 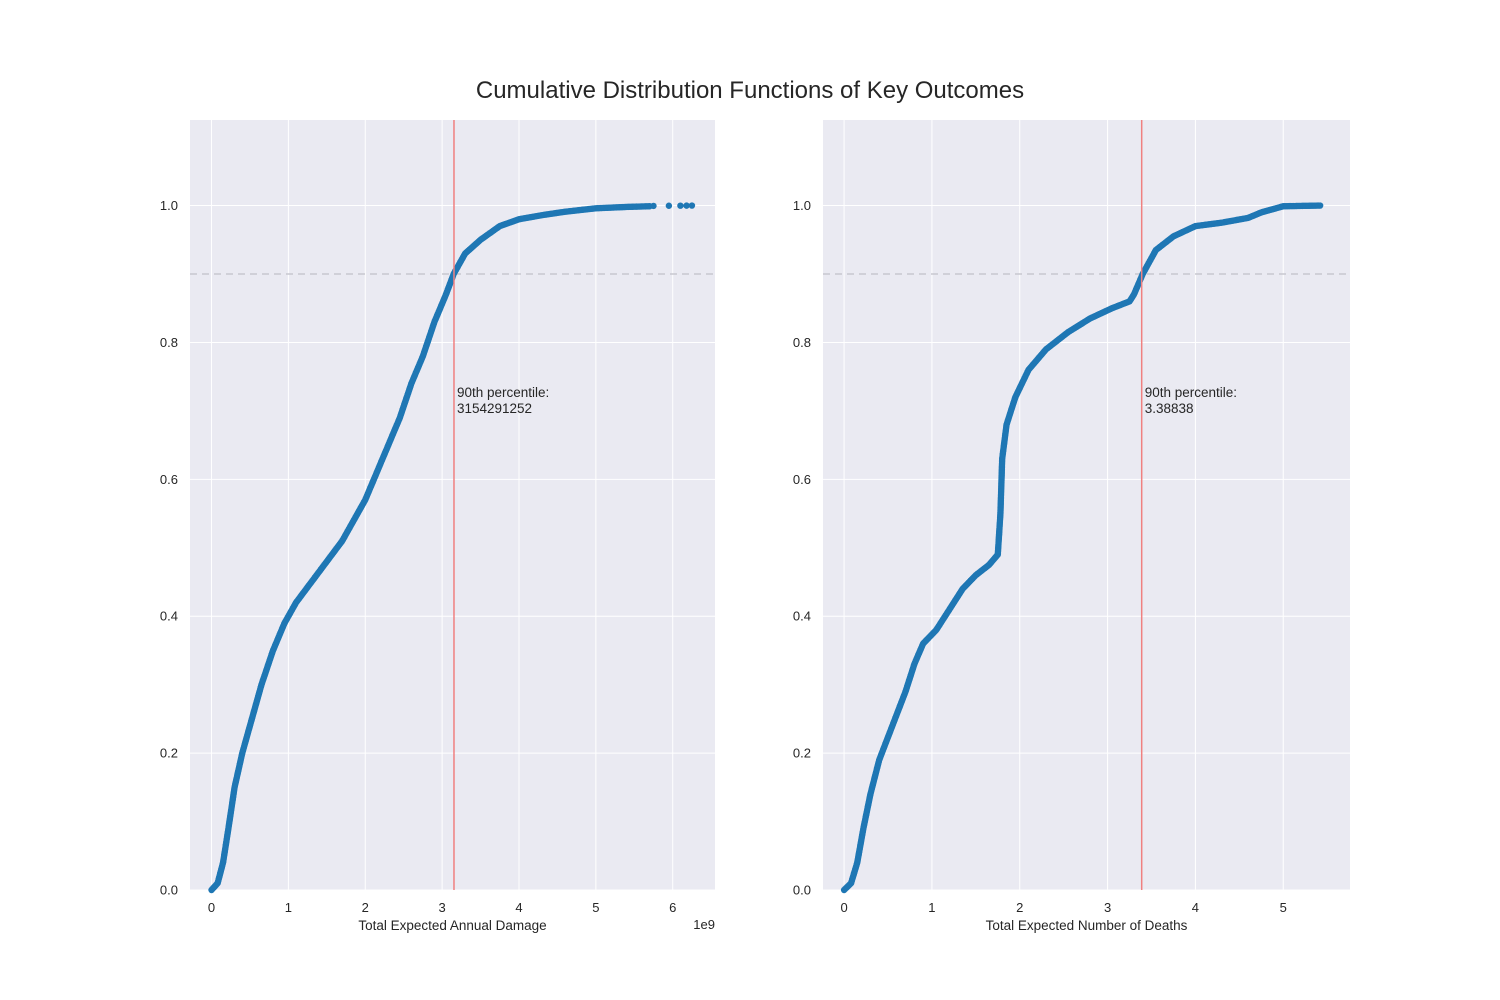 What do you see at coordinates (802, 890) in the screenshot?
I see `deaths-y-tick-label: 0.0` at bounding box center [802, 890].